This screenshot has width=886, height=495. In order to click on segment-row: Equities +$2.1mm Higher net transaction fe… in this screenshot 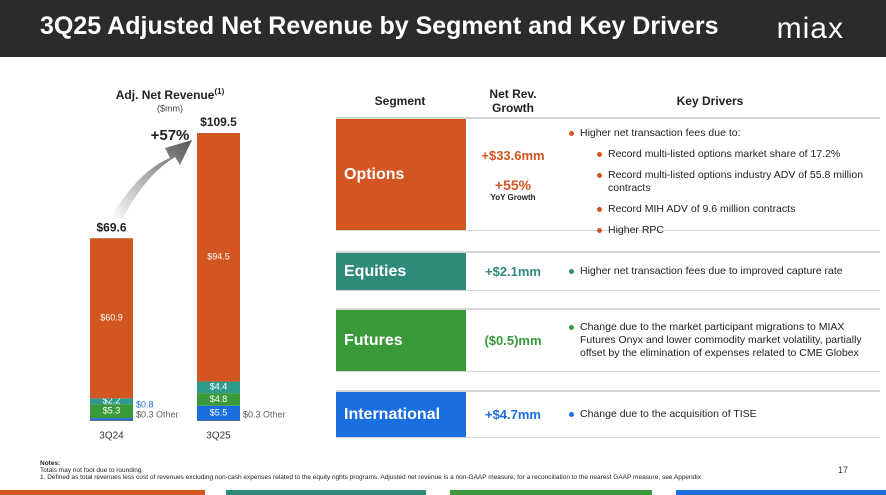, I will do `click(608, 271)`.